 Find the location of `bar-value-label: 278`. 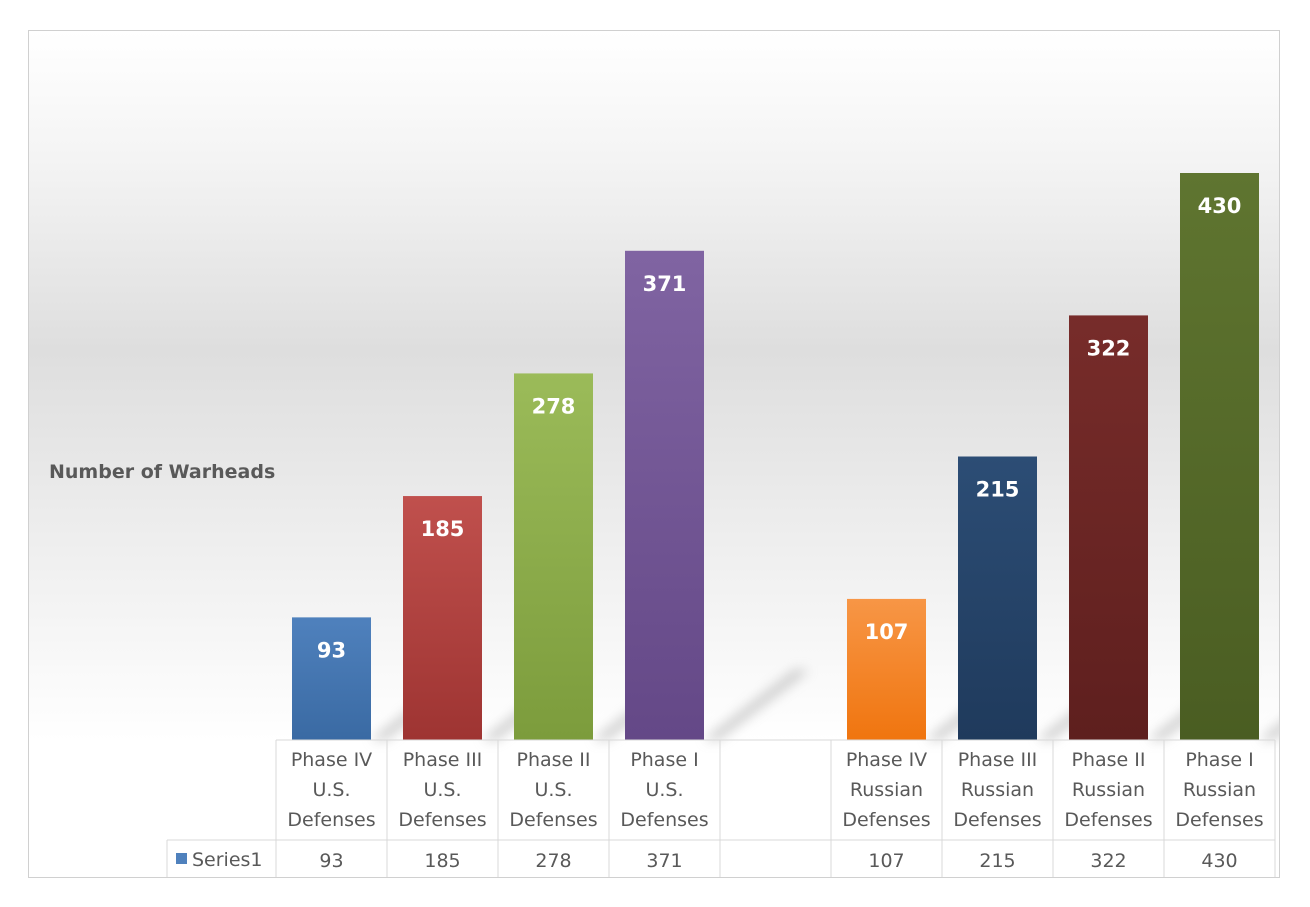

bar-value-label: 278 is located at coordinates (554, 406).